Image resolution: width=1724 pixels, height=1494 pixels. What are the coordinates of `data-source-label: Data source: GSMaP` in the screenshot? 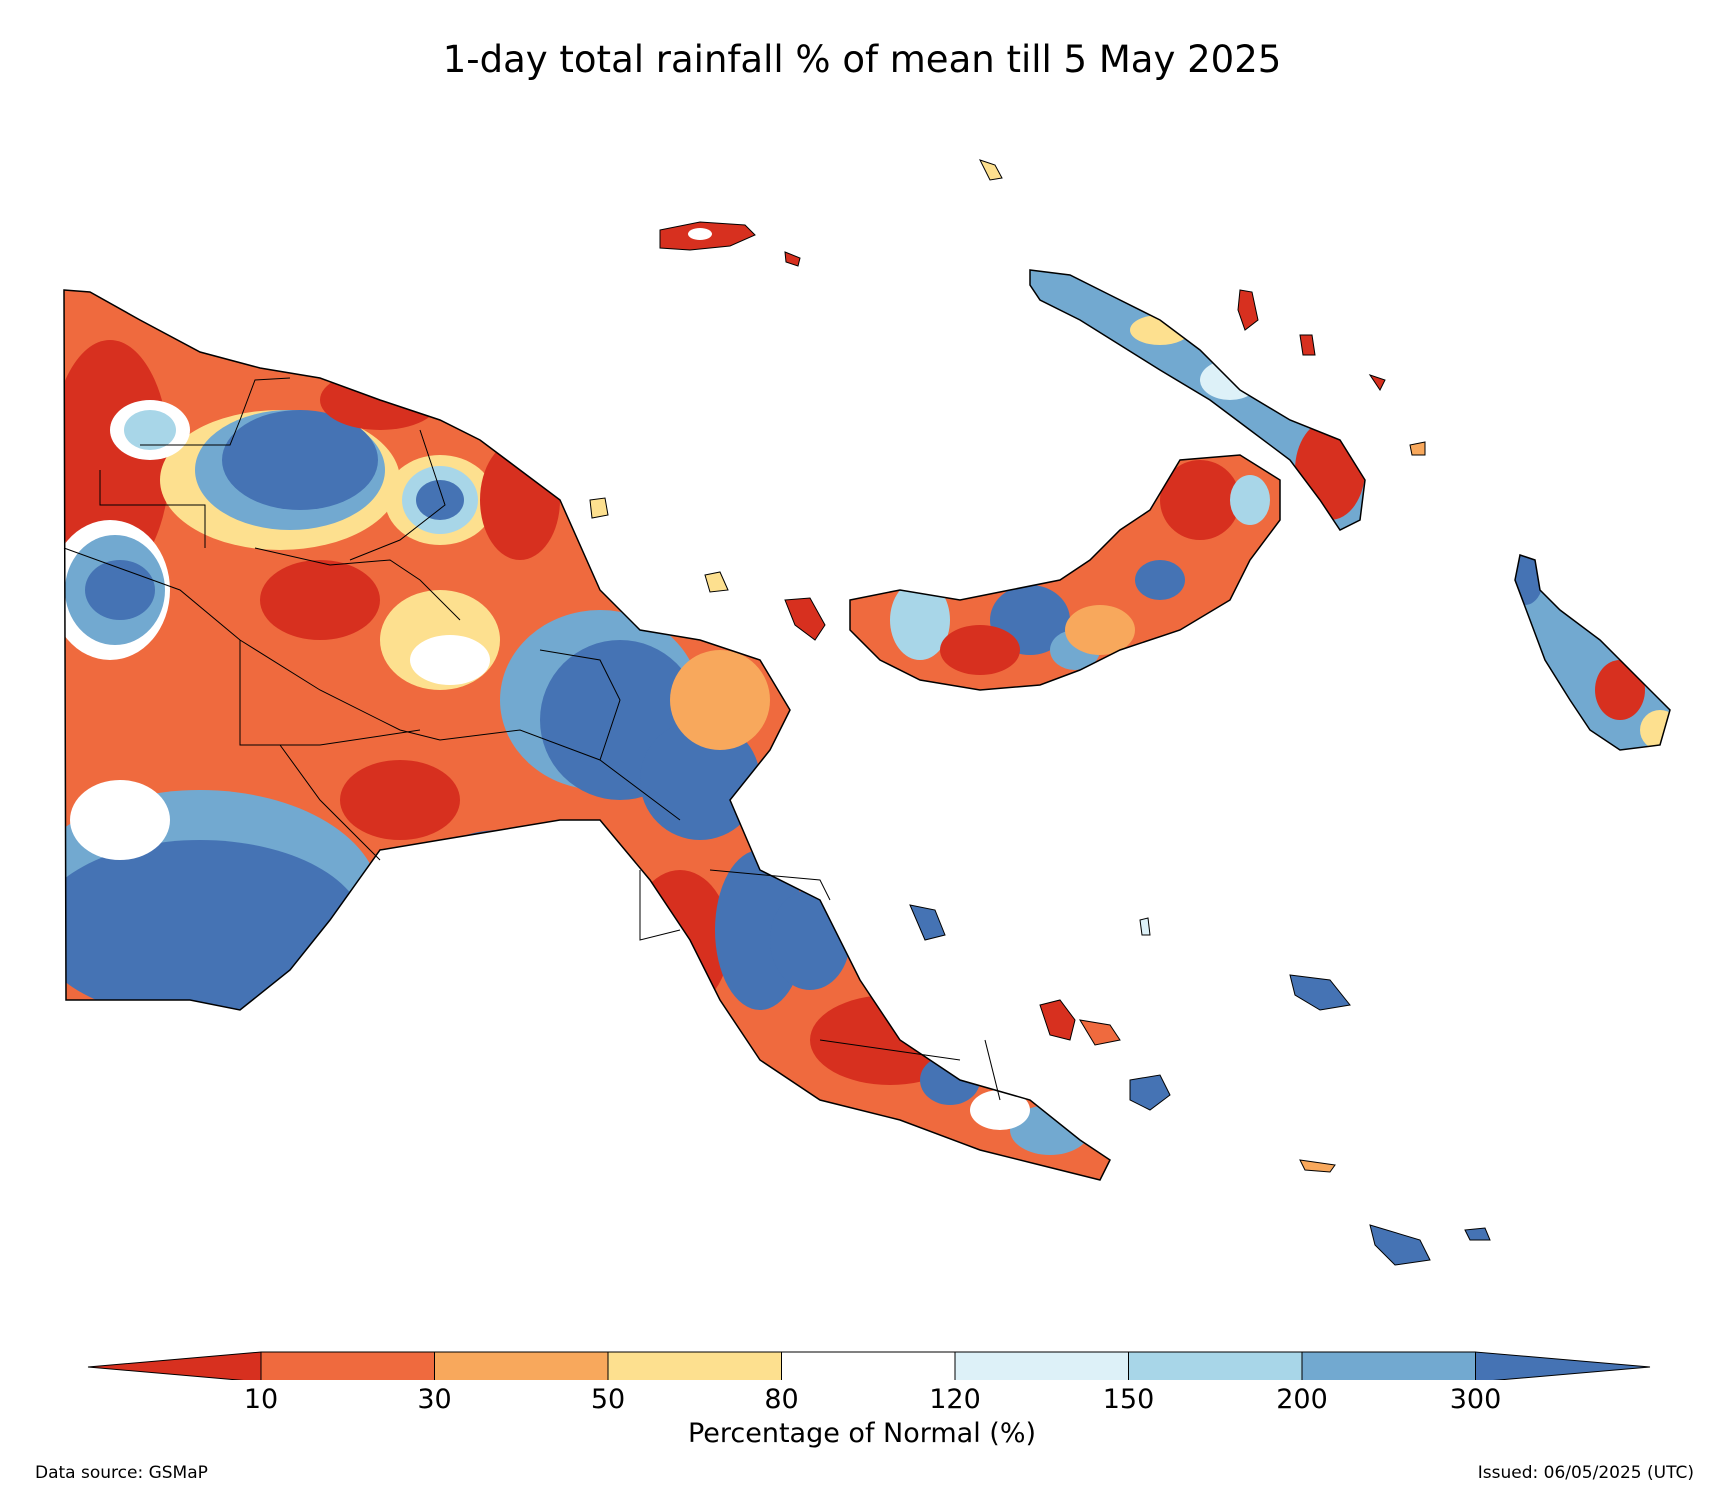 It's located at (121, 1473).